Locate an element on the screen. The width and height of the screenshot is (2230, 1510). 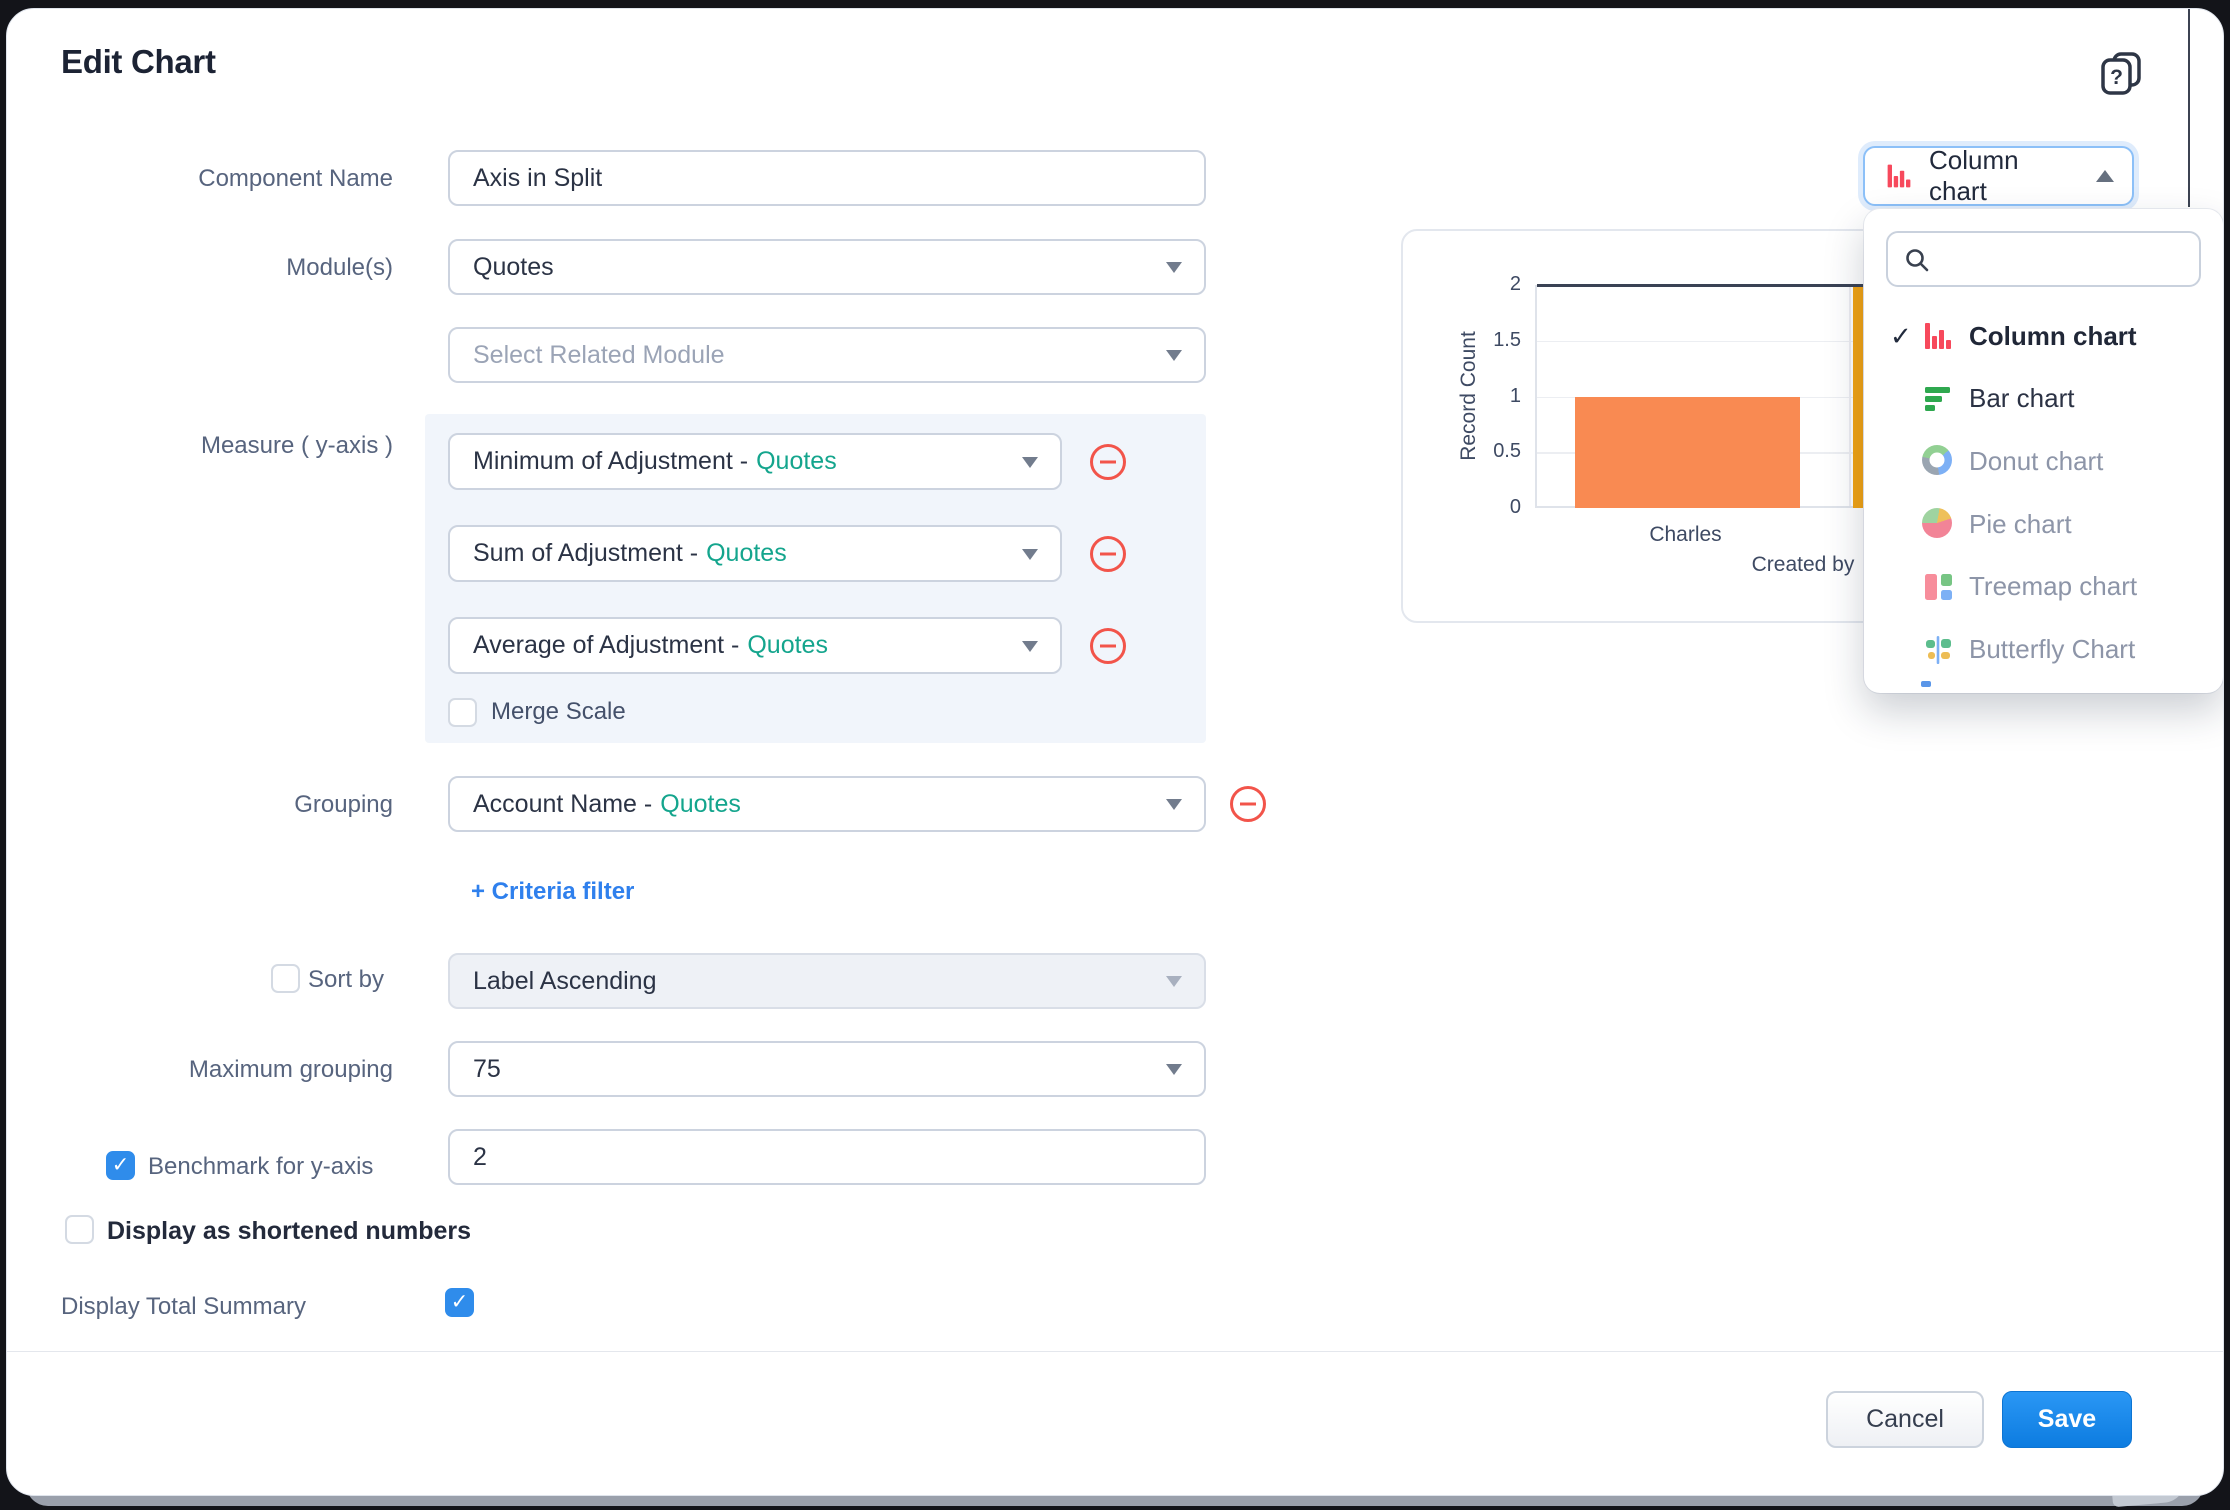
criteria-filter-link: + Criteria filter is located at coordinates (553, 891).